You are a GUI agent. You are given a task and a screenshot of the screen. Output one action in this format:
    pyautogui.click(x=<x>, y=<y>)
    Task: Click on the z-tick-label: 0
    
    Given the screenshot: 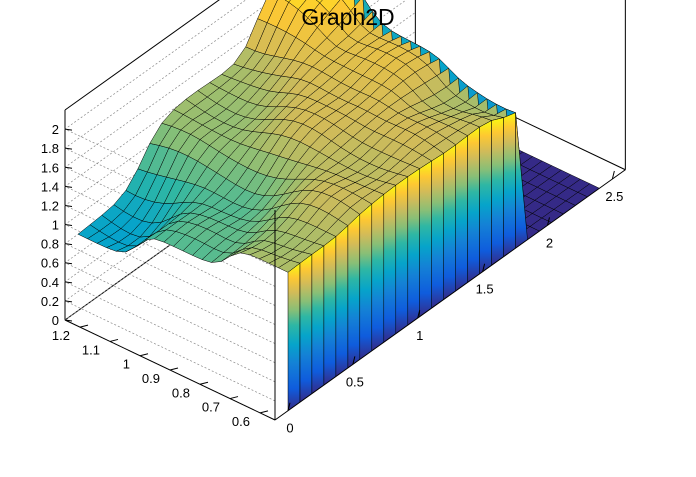 What is the action you would take?
    pyautogui.click(x=55, y=320)
    